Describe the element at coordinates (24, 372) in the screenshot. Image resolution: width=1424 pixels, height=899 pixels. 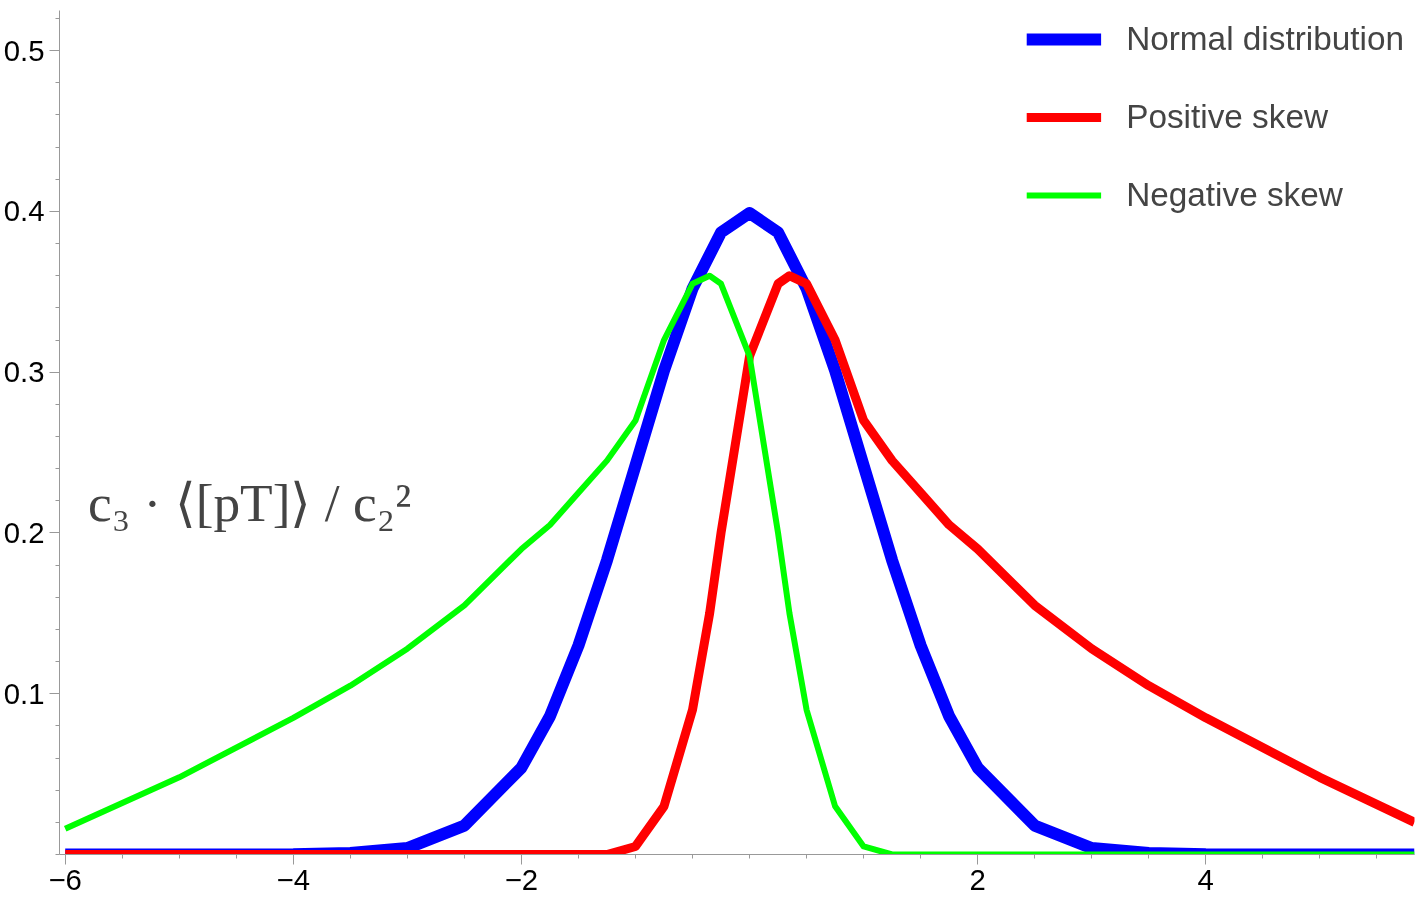
I see `y-tick-label: 0.3` at that location.